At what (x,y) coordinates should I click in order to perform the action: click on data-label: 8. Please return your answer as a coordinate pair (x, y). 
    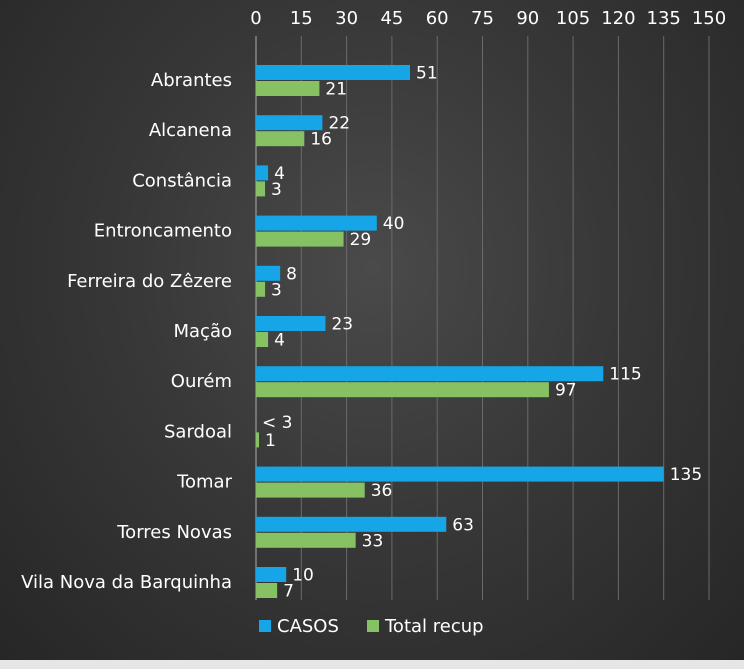
    Looking at the image, I should click on (291, 274).